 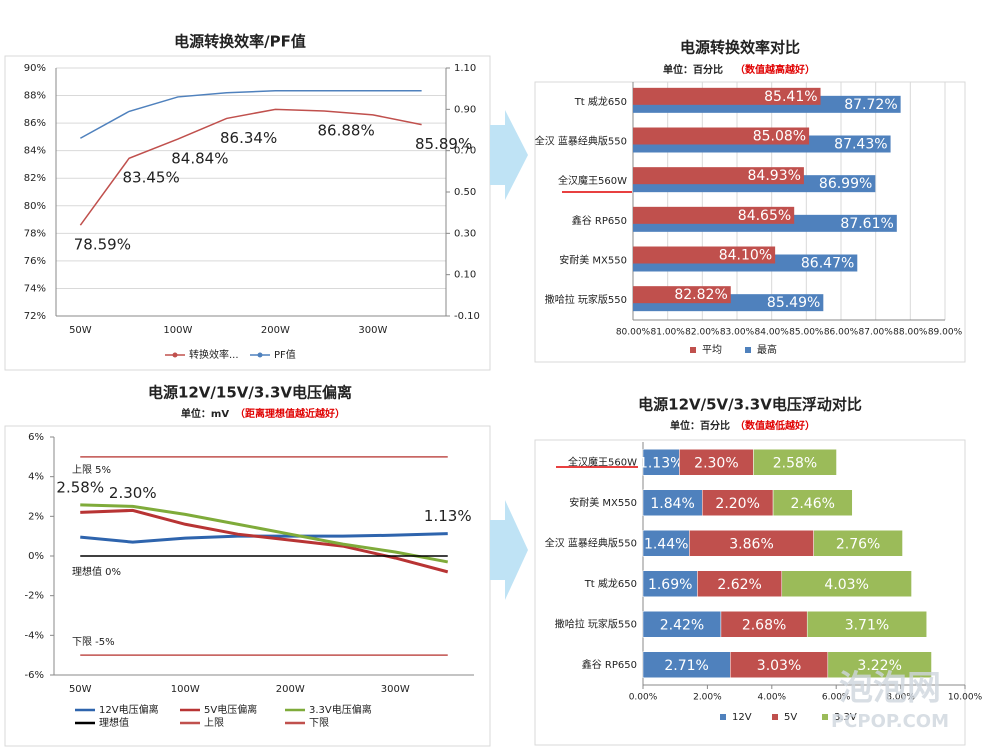 What do you see at coordinates (772, 698) in the screenshot?
I see `x-tick-label: 4.00%` at bounding box center [772, 698].